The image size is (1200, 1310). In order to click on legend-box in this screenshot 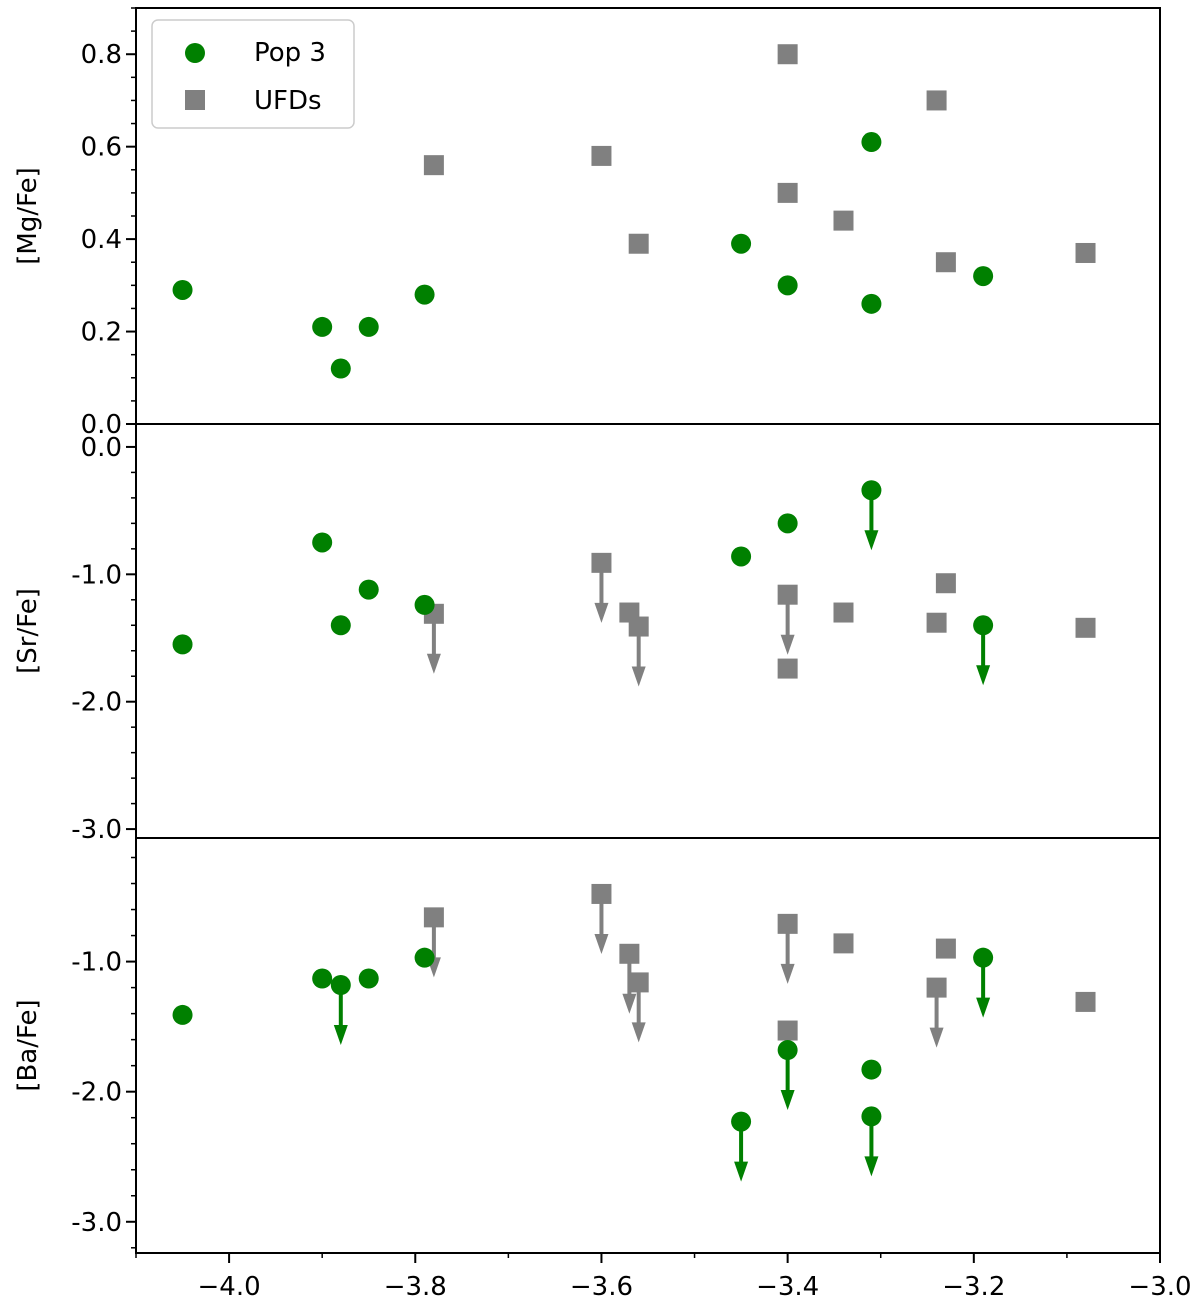, I will do `click(253, 74)`.